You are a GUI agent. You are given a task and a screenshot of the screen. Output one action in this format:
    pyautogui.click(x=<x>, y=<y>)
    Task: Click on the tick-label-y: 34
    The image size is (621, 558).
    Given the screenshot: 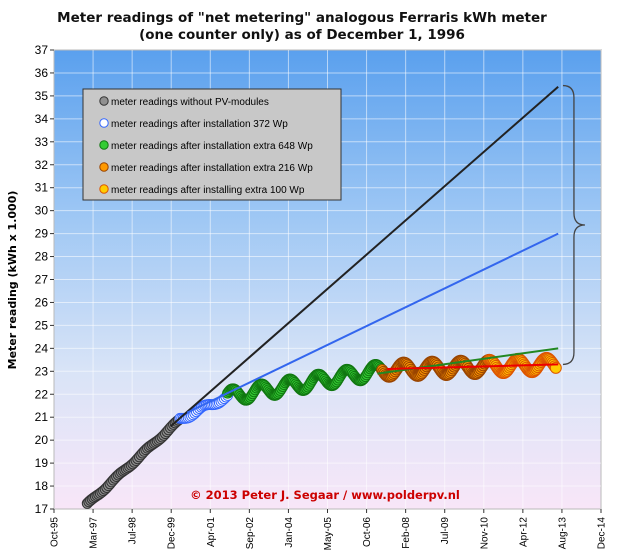 What is the action you would take?
    pyautogui.click(x=42, y=119)
    